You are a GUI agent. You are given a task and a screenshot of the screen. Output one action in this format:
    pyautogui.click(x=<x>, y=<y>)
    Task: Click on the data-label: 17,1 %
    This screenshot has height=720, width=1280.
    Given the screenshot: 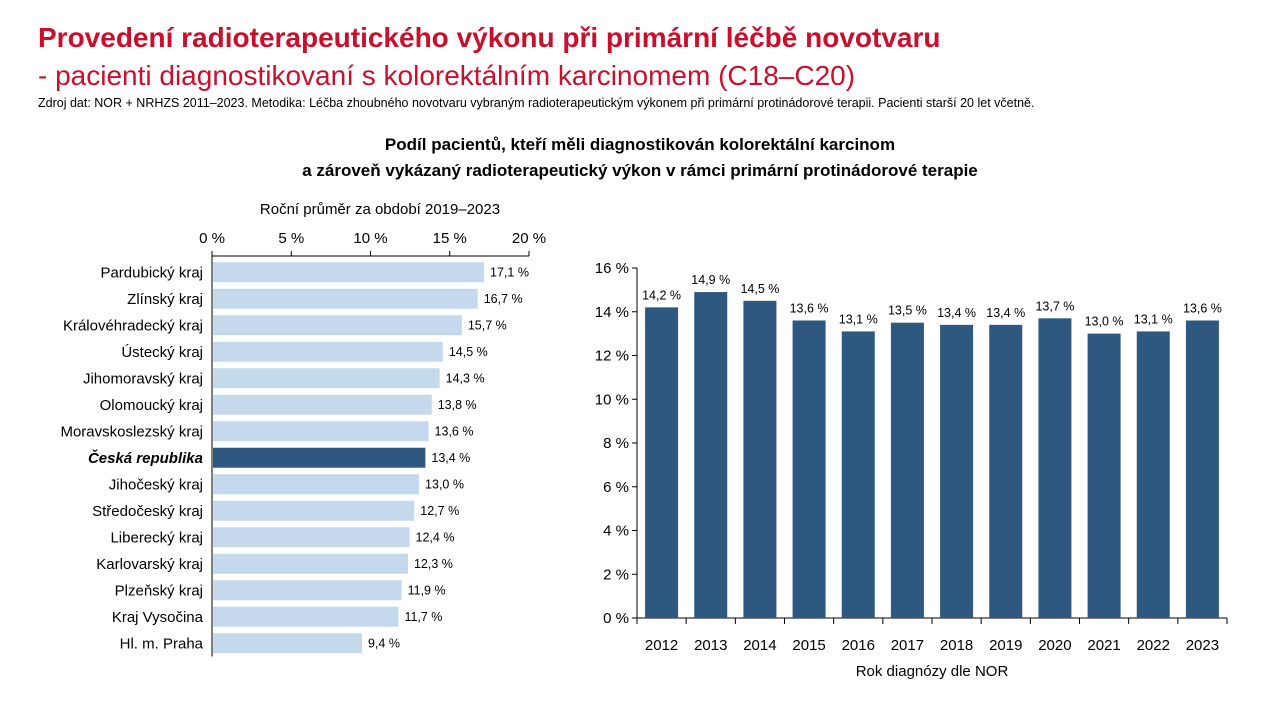 What is the action you would take?
    pyautogui.click(x=509, y=272)
    